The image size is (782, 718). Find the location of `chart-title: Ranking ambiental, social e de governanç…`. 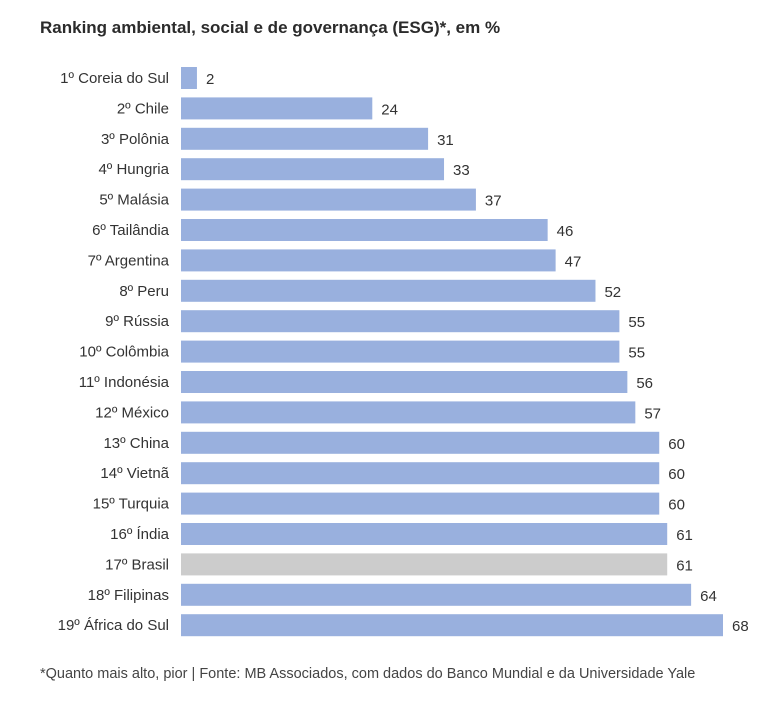

chart-title: Ranking ambiental, social e de governanç… is located at coordinates (270, 27).